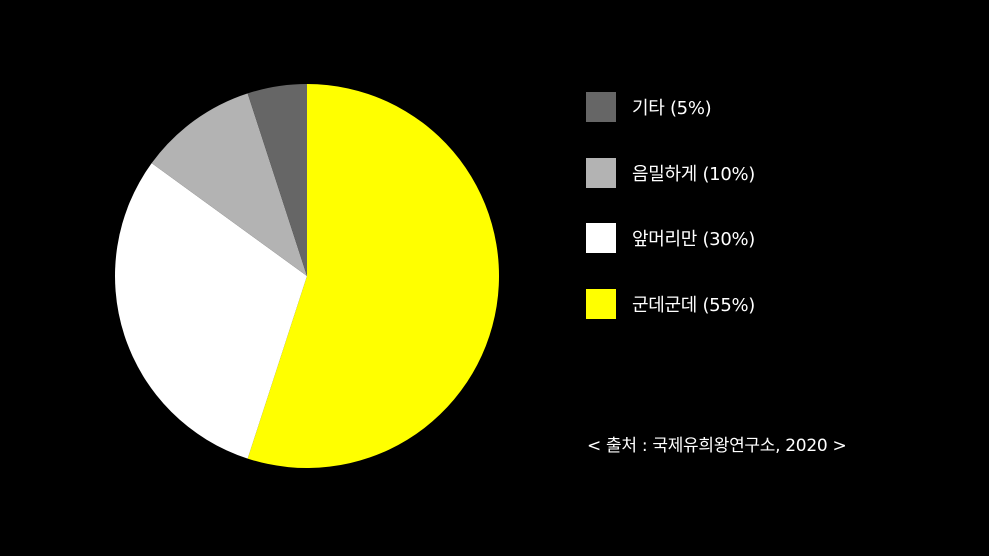 This screenshot has height=556, width=989. Describe the element at coordinates (717, 446) in the screenshot. I see `source-note: < 출처 : 국제유희왕연구소, 2020 >` at that location.